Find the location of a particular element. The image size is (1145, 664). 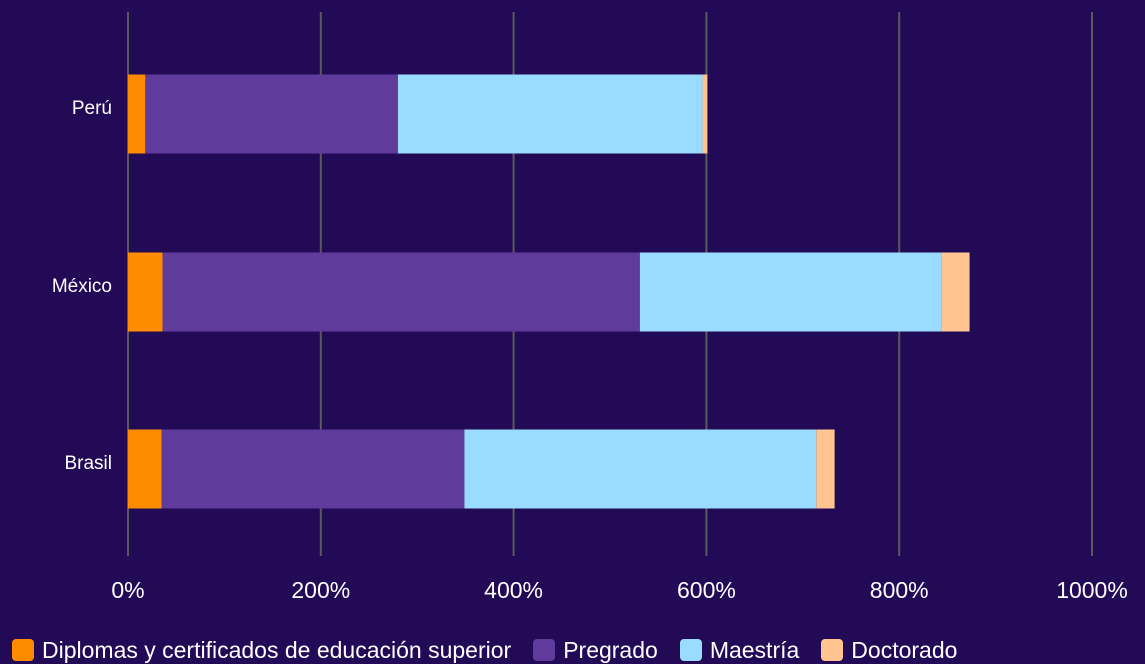

x-tick-label: 600% is located at coordinates (706, 590).